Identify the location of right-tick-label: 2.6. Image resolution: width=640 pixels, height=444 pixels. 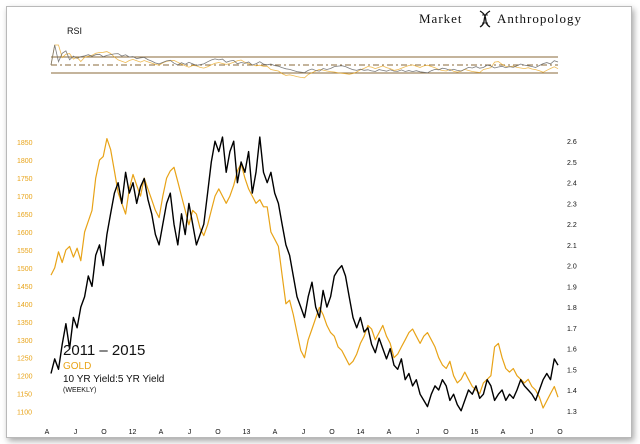
(572, 142).